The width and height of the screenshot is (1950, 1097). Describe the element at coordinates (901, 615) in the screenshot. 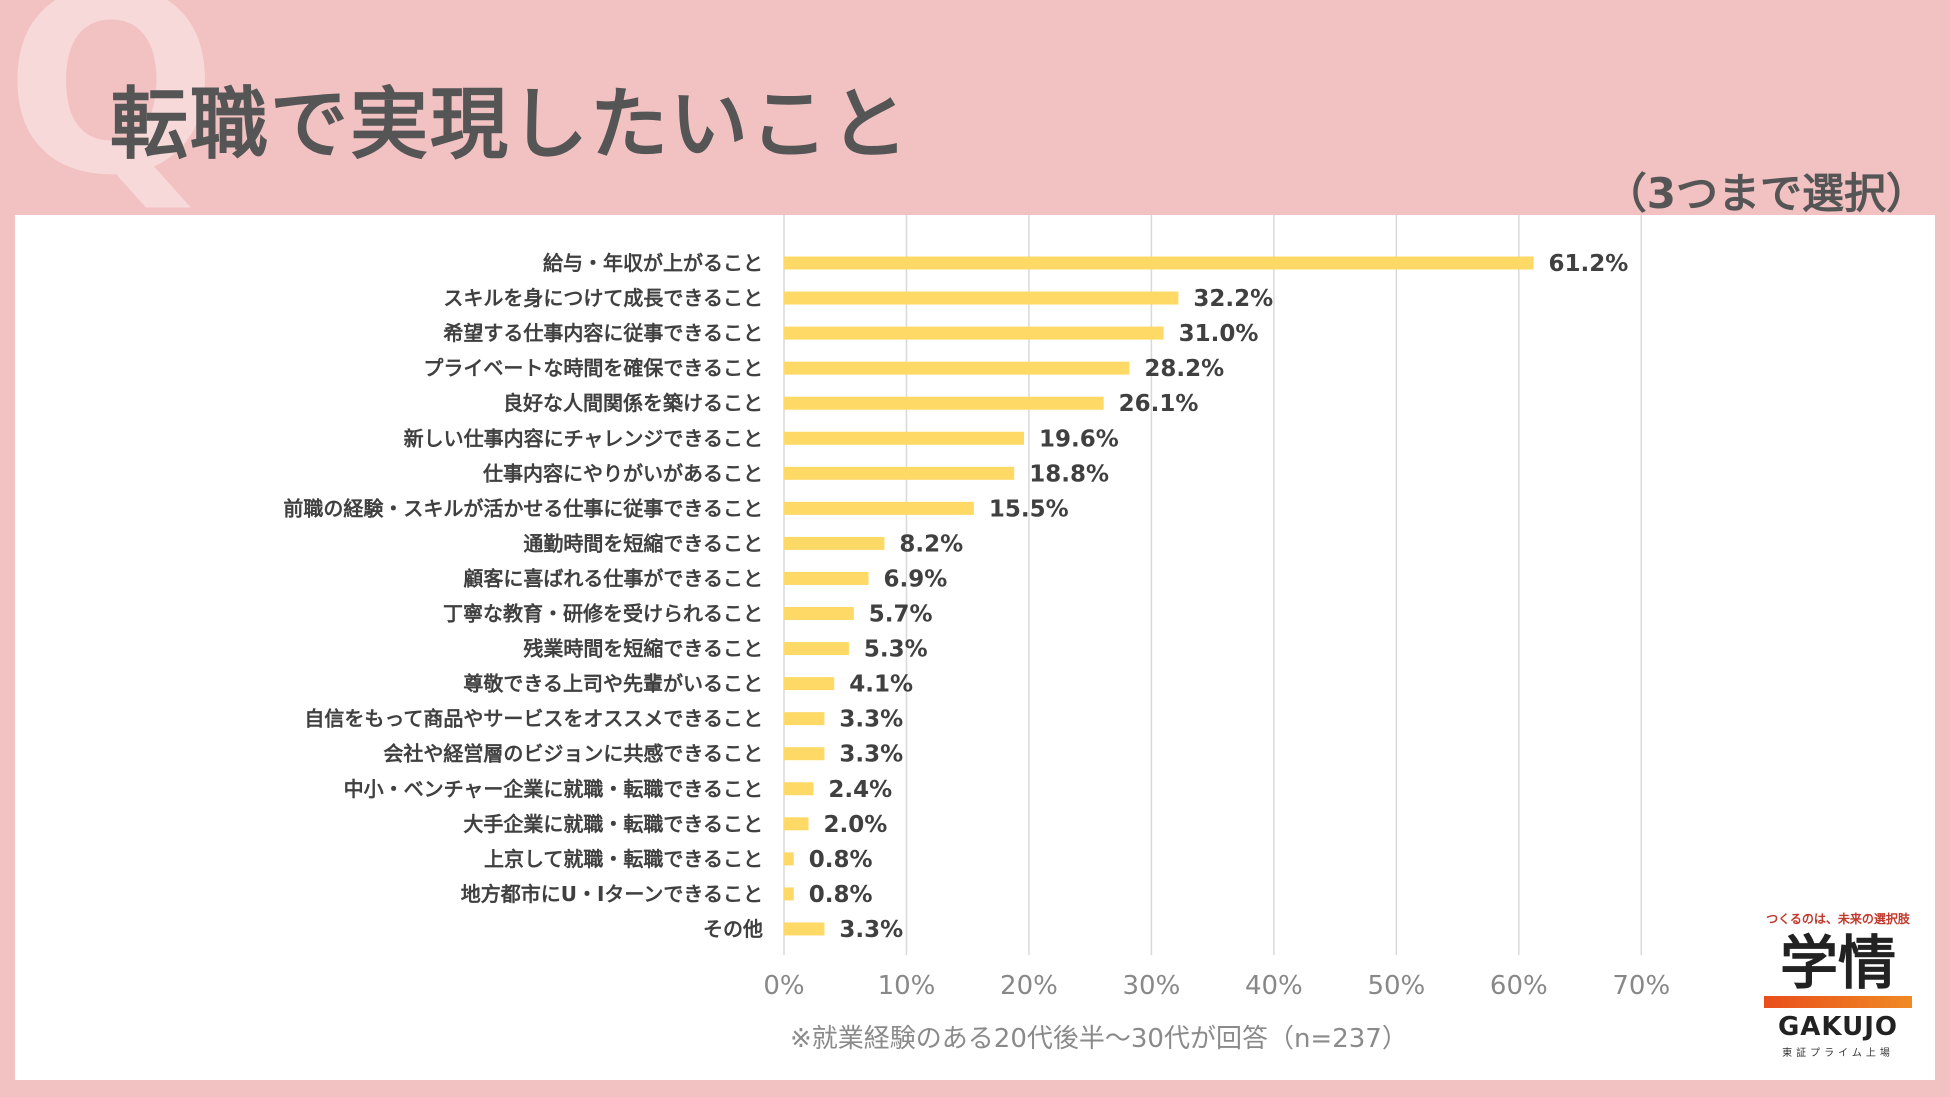

I see `data-label: 5.7%` at that location.